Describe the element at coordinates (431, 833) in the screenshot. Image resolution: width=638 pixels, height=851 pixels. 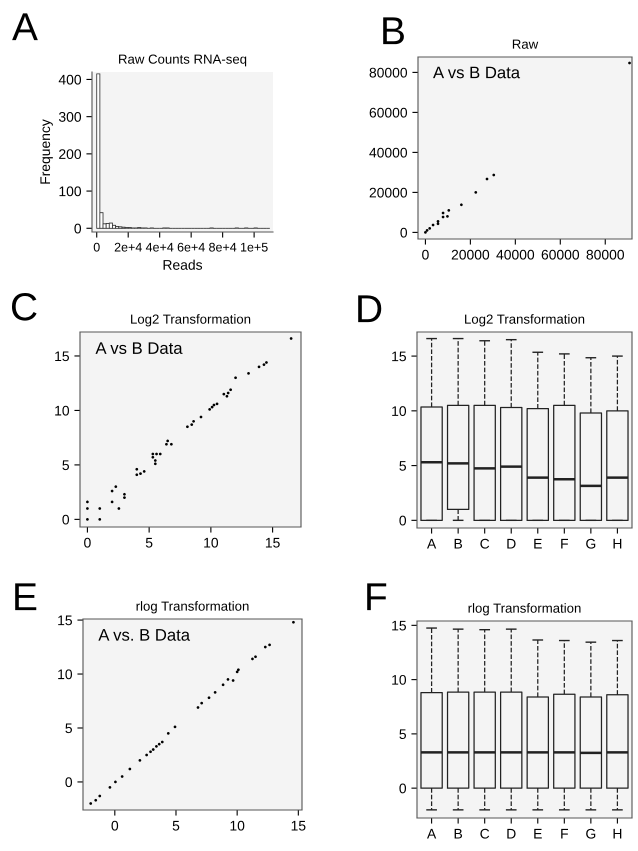
I see `x-tick-label: A` at that location.